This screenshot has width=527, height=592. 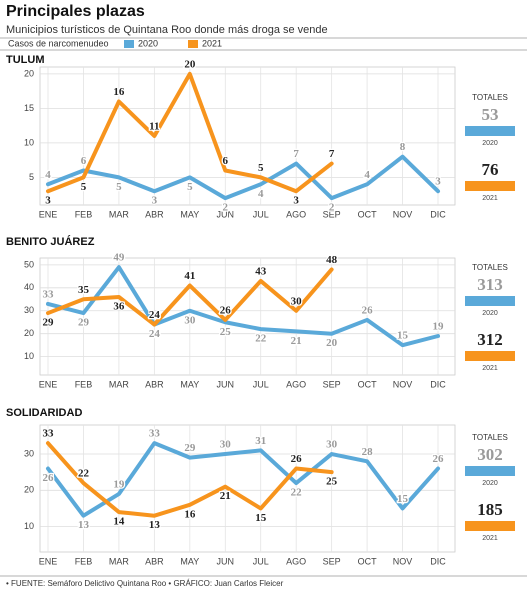 I want to click on legend-swatch, so click(x=193, y=44).